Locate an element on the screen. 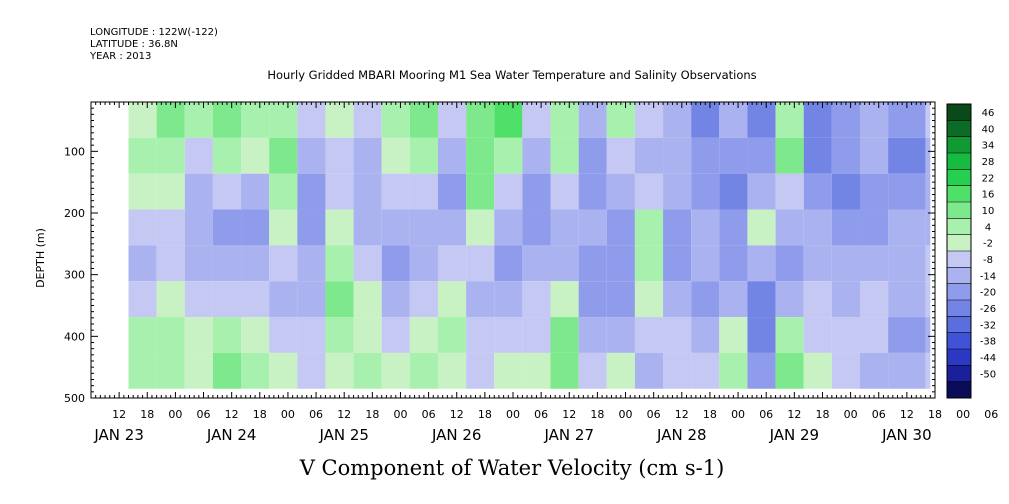  year-label: YEAR : 2013 is located at coordinates (120, 56).